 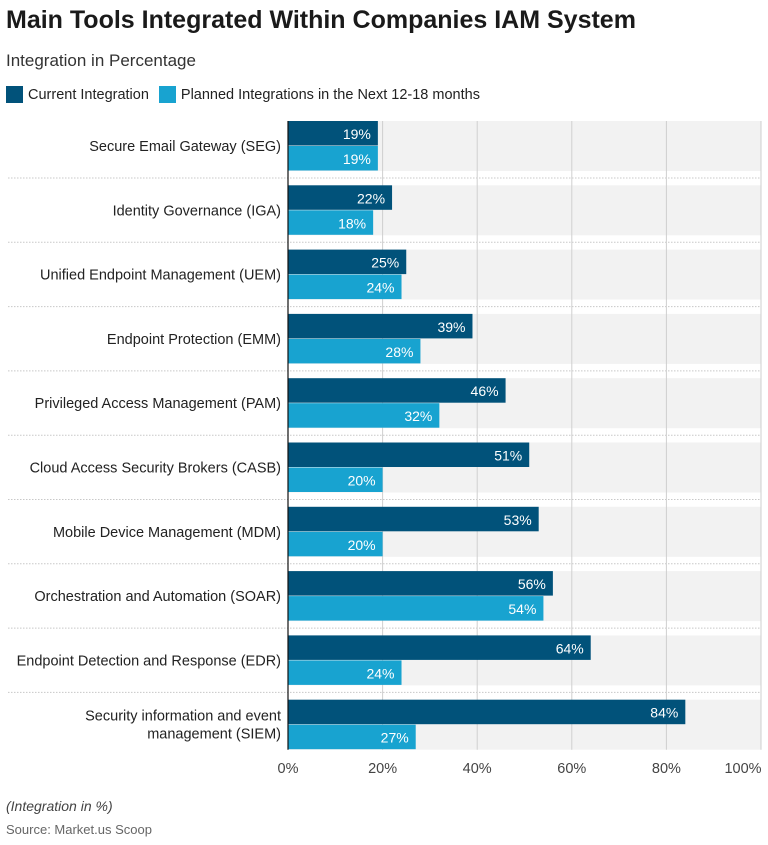 What do you see at coordinates (451, 327) in the screenshot?
I see `data-label: 39%` at bounding box center [451, 327].